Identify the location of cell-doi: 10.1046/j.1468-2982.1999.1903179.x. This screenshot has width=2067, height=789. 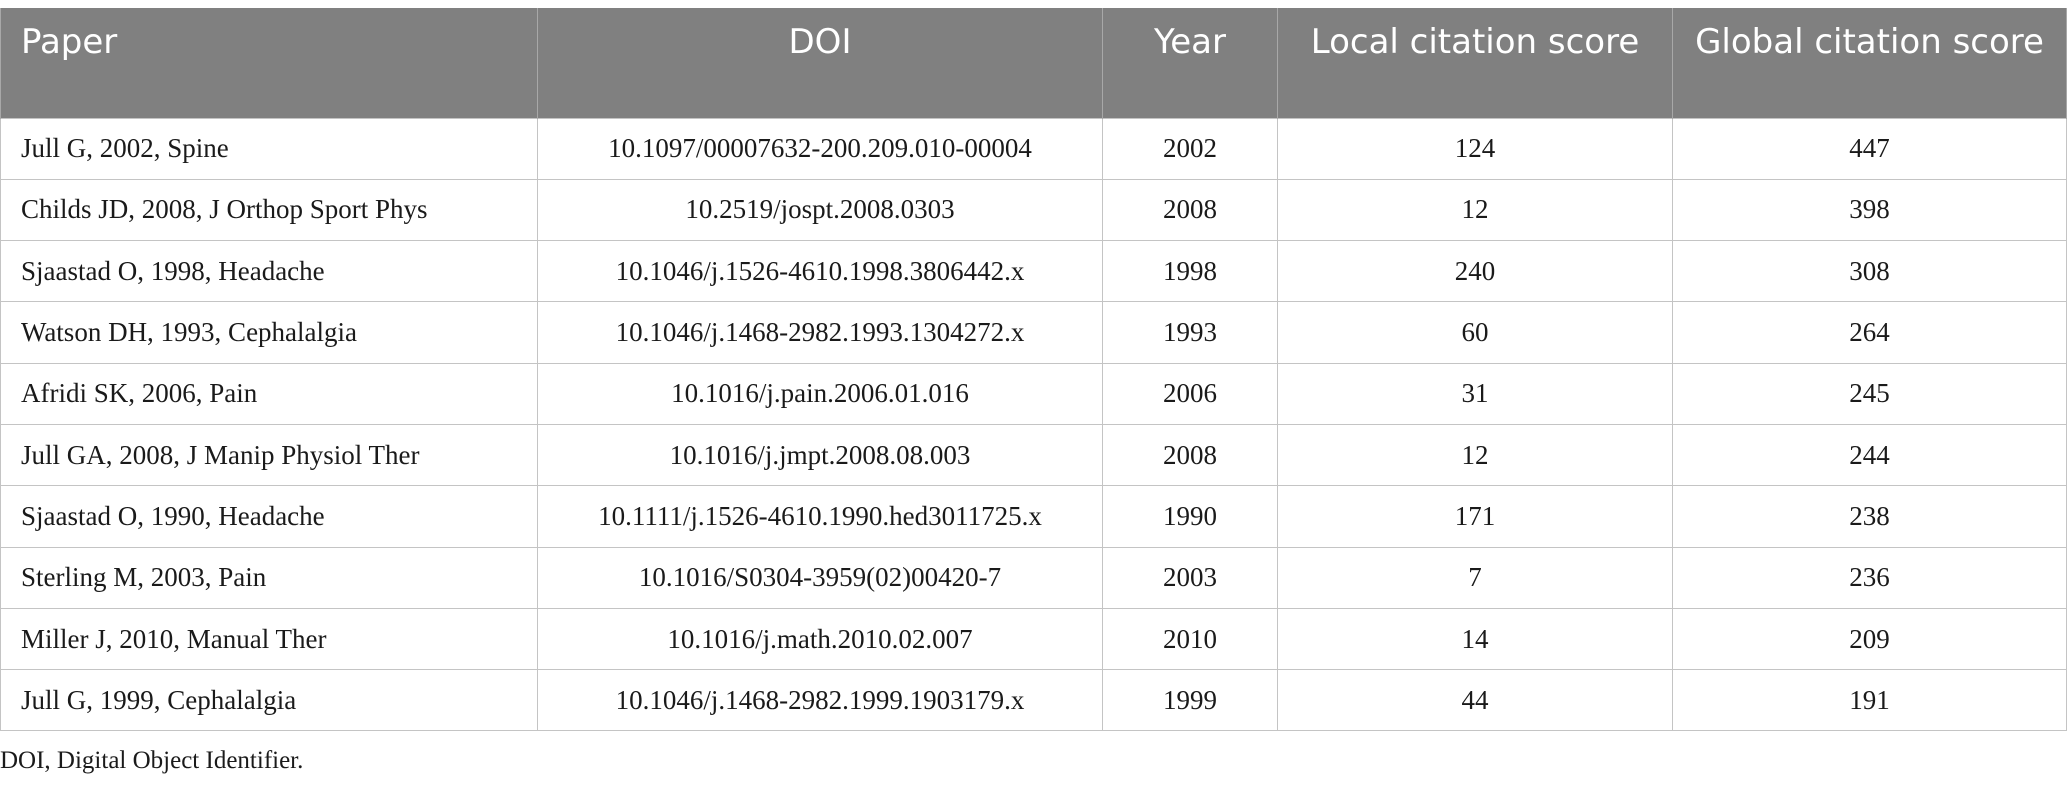
(820, 700).